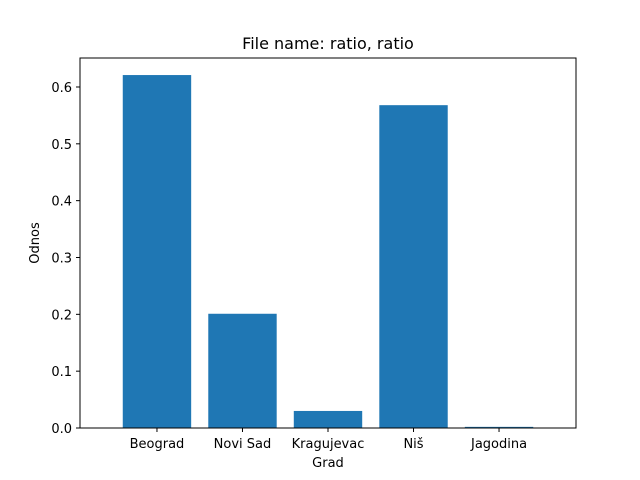  I want to click on x-tick-label-3: Niš, so click(413, 444).